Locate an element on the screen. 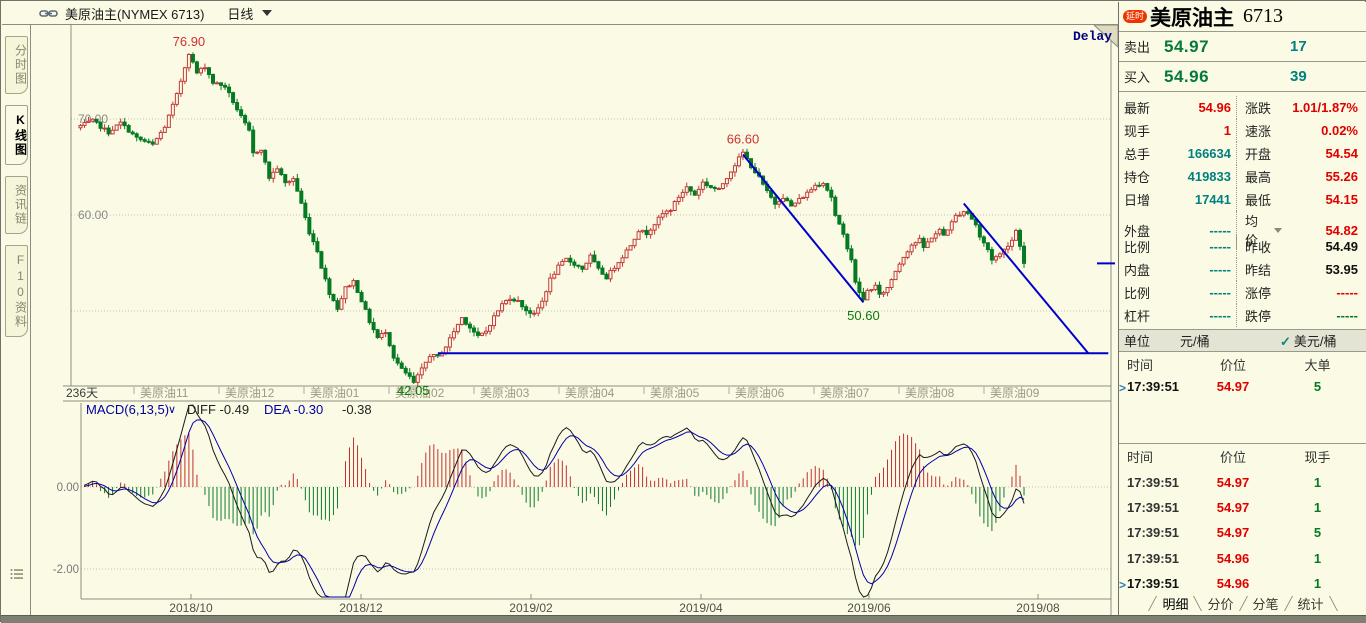 The height and width of the screenshot is (623, 1366). bid-row: 买入 54.96 39 is located at coordinates (1242, 77).